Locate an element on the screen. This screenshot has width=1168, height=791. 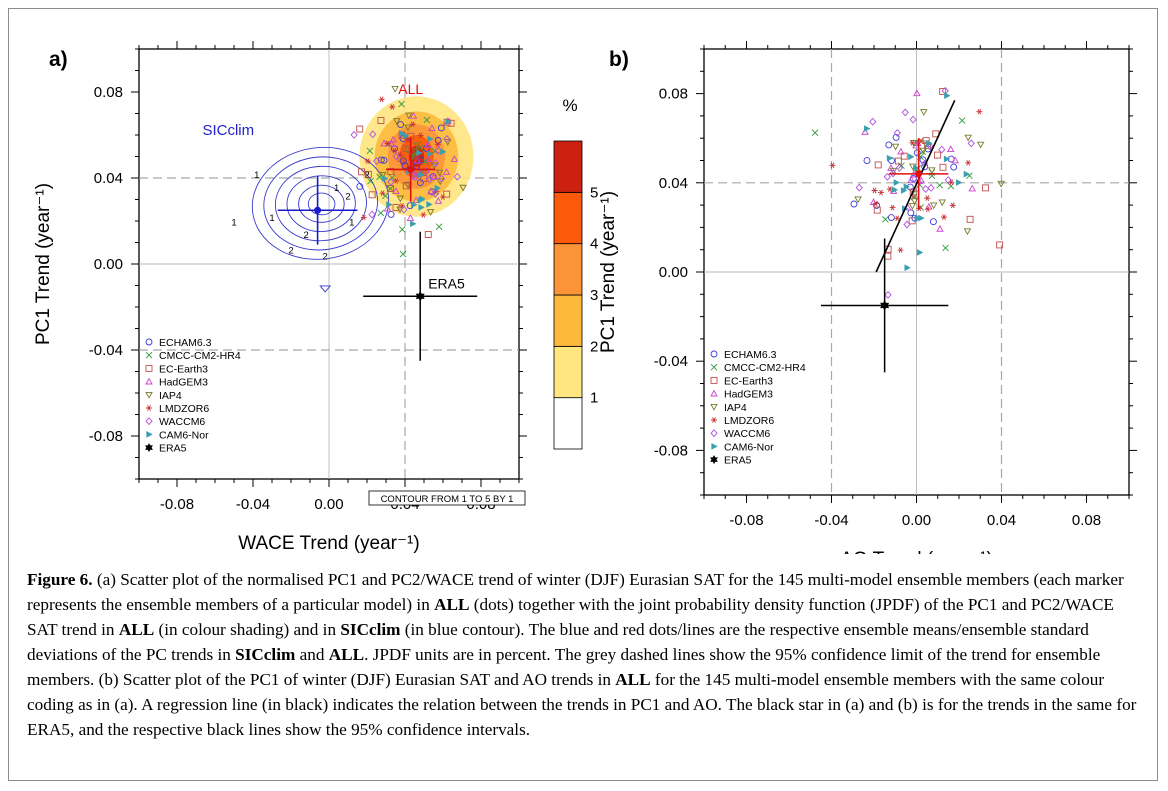
x-axis-title: AO Trend (year⁻¹) is located at coordinates (916, 551).